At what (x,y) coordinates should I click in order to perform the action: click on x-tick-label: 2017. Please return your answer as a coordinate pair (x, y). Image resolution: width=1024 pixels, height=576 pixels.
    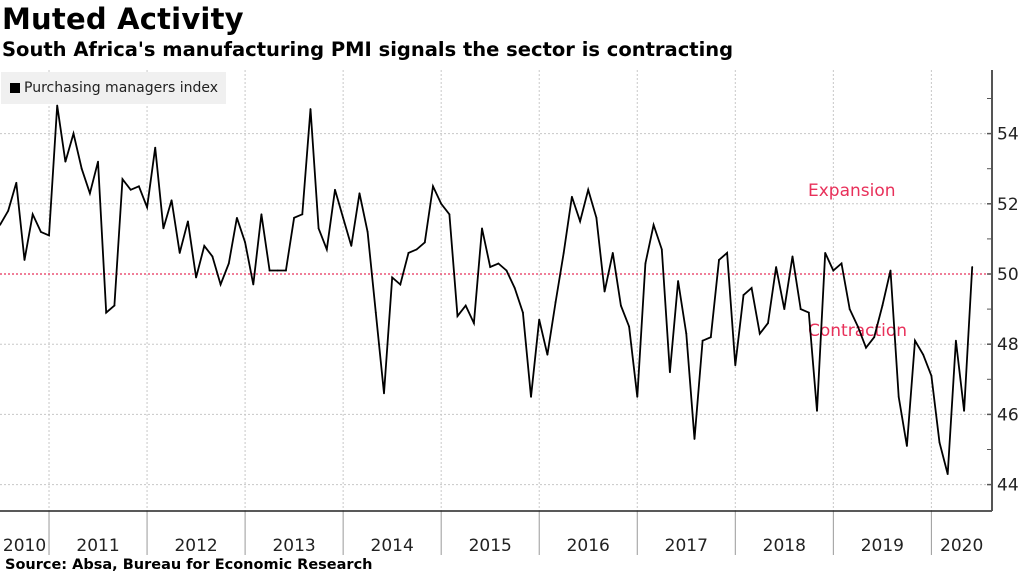
    Looking at the image, I should click on (686, 546).